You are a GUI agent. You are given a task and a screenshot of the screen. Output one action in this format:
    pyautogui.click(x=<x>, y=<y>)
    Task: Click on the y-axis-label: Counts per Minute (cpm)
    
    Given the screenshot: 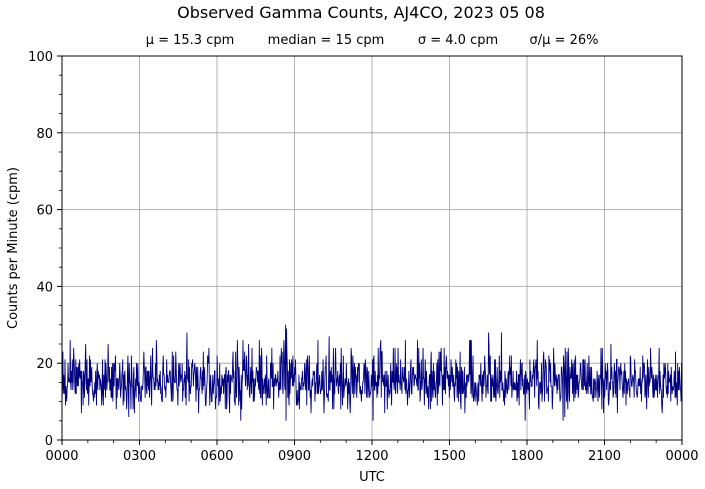 What is the action you would take?
    pyautogui.click(x=13, y=248)
    